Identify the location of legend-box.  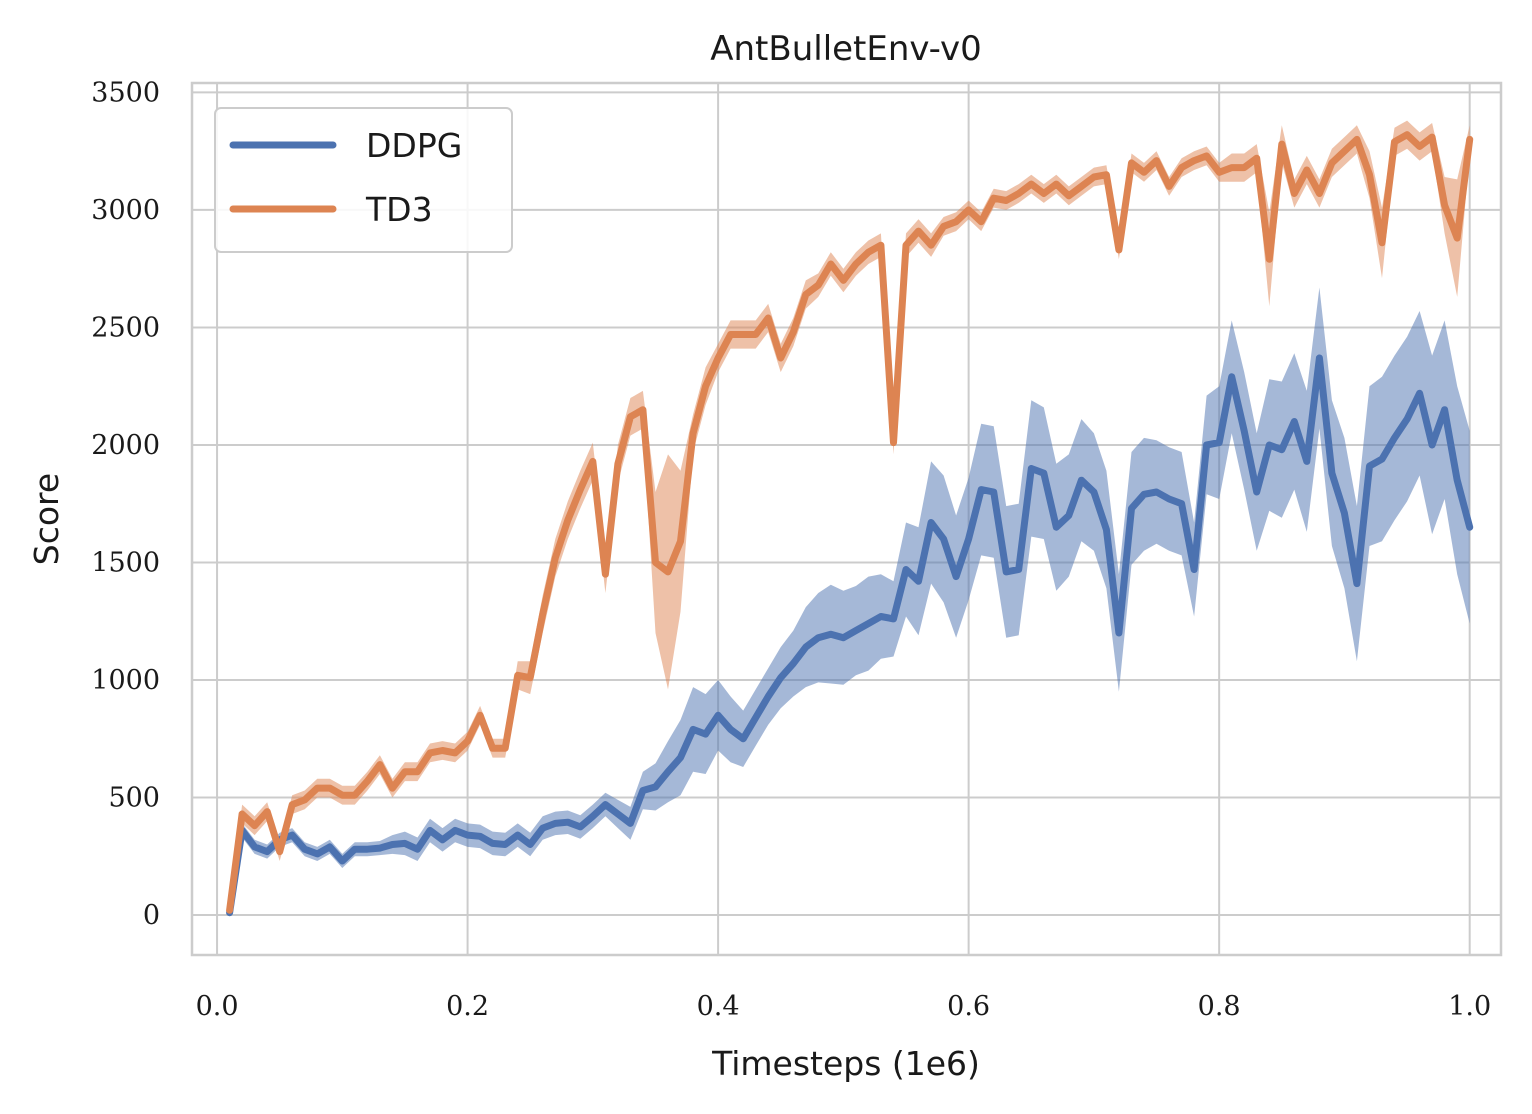
(363, 180).